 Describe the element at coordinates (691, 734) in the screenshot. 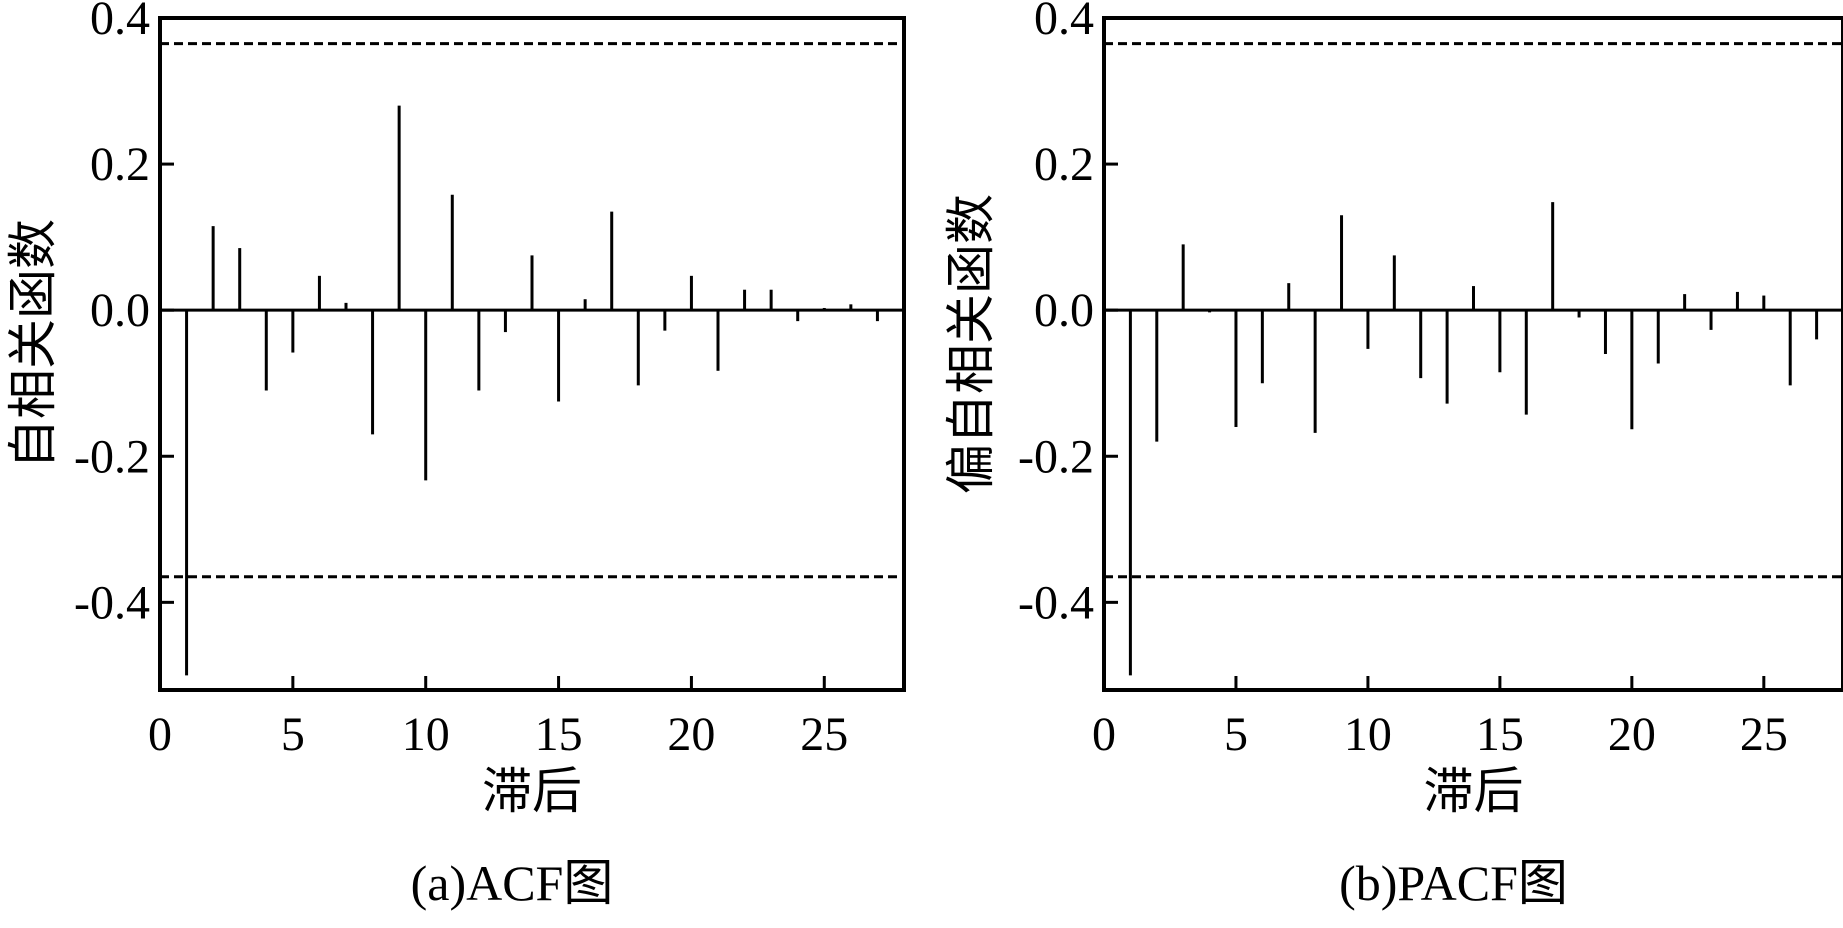

I see `acf-x-tick-label: 20` at that location.